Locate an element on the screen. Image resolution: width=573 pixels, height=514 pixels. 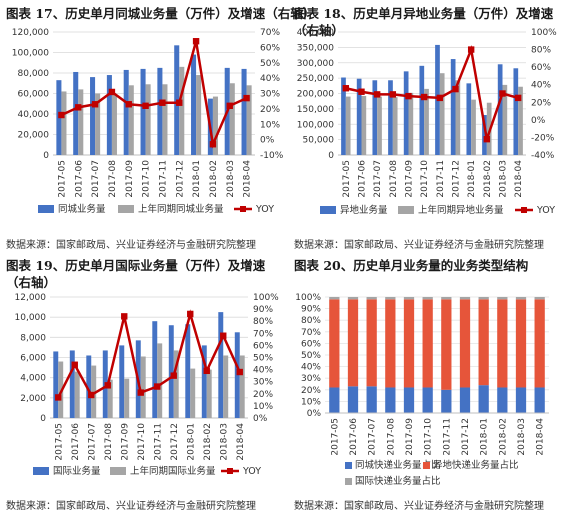
y2-tick-label: 80% is located at coordinates (541, 51).